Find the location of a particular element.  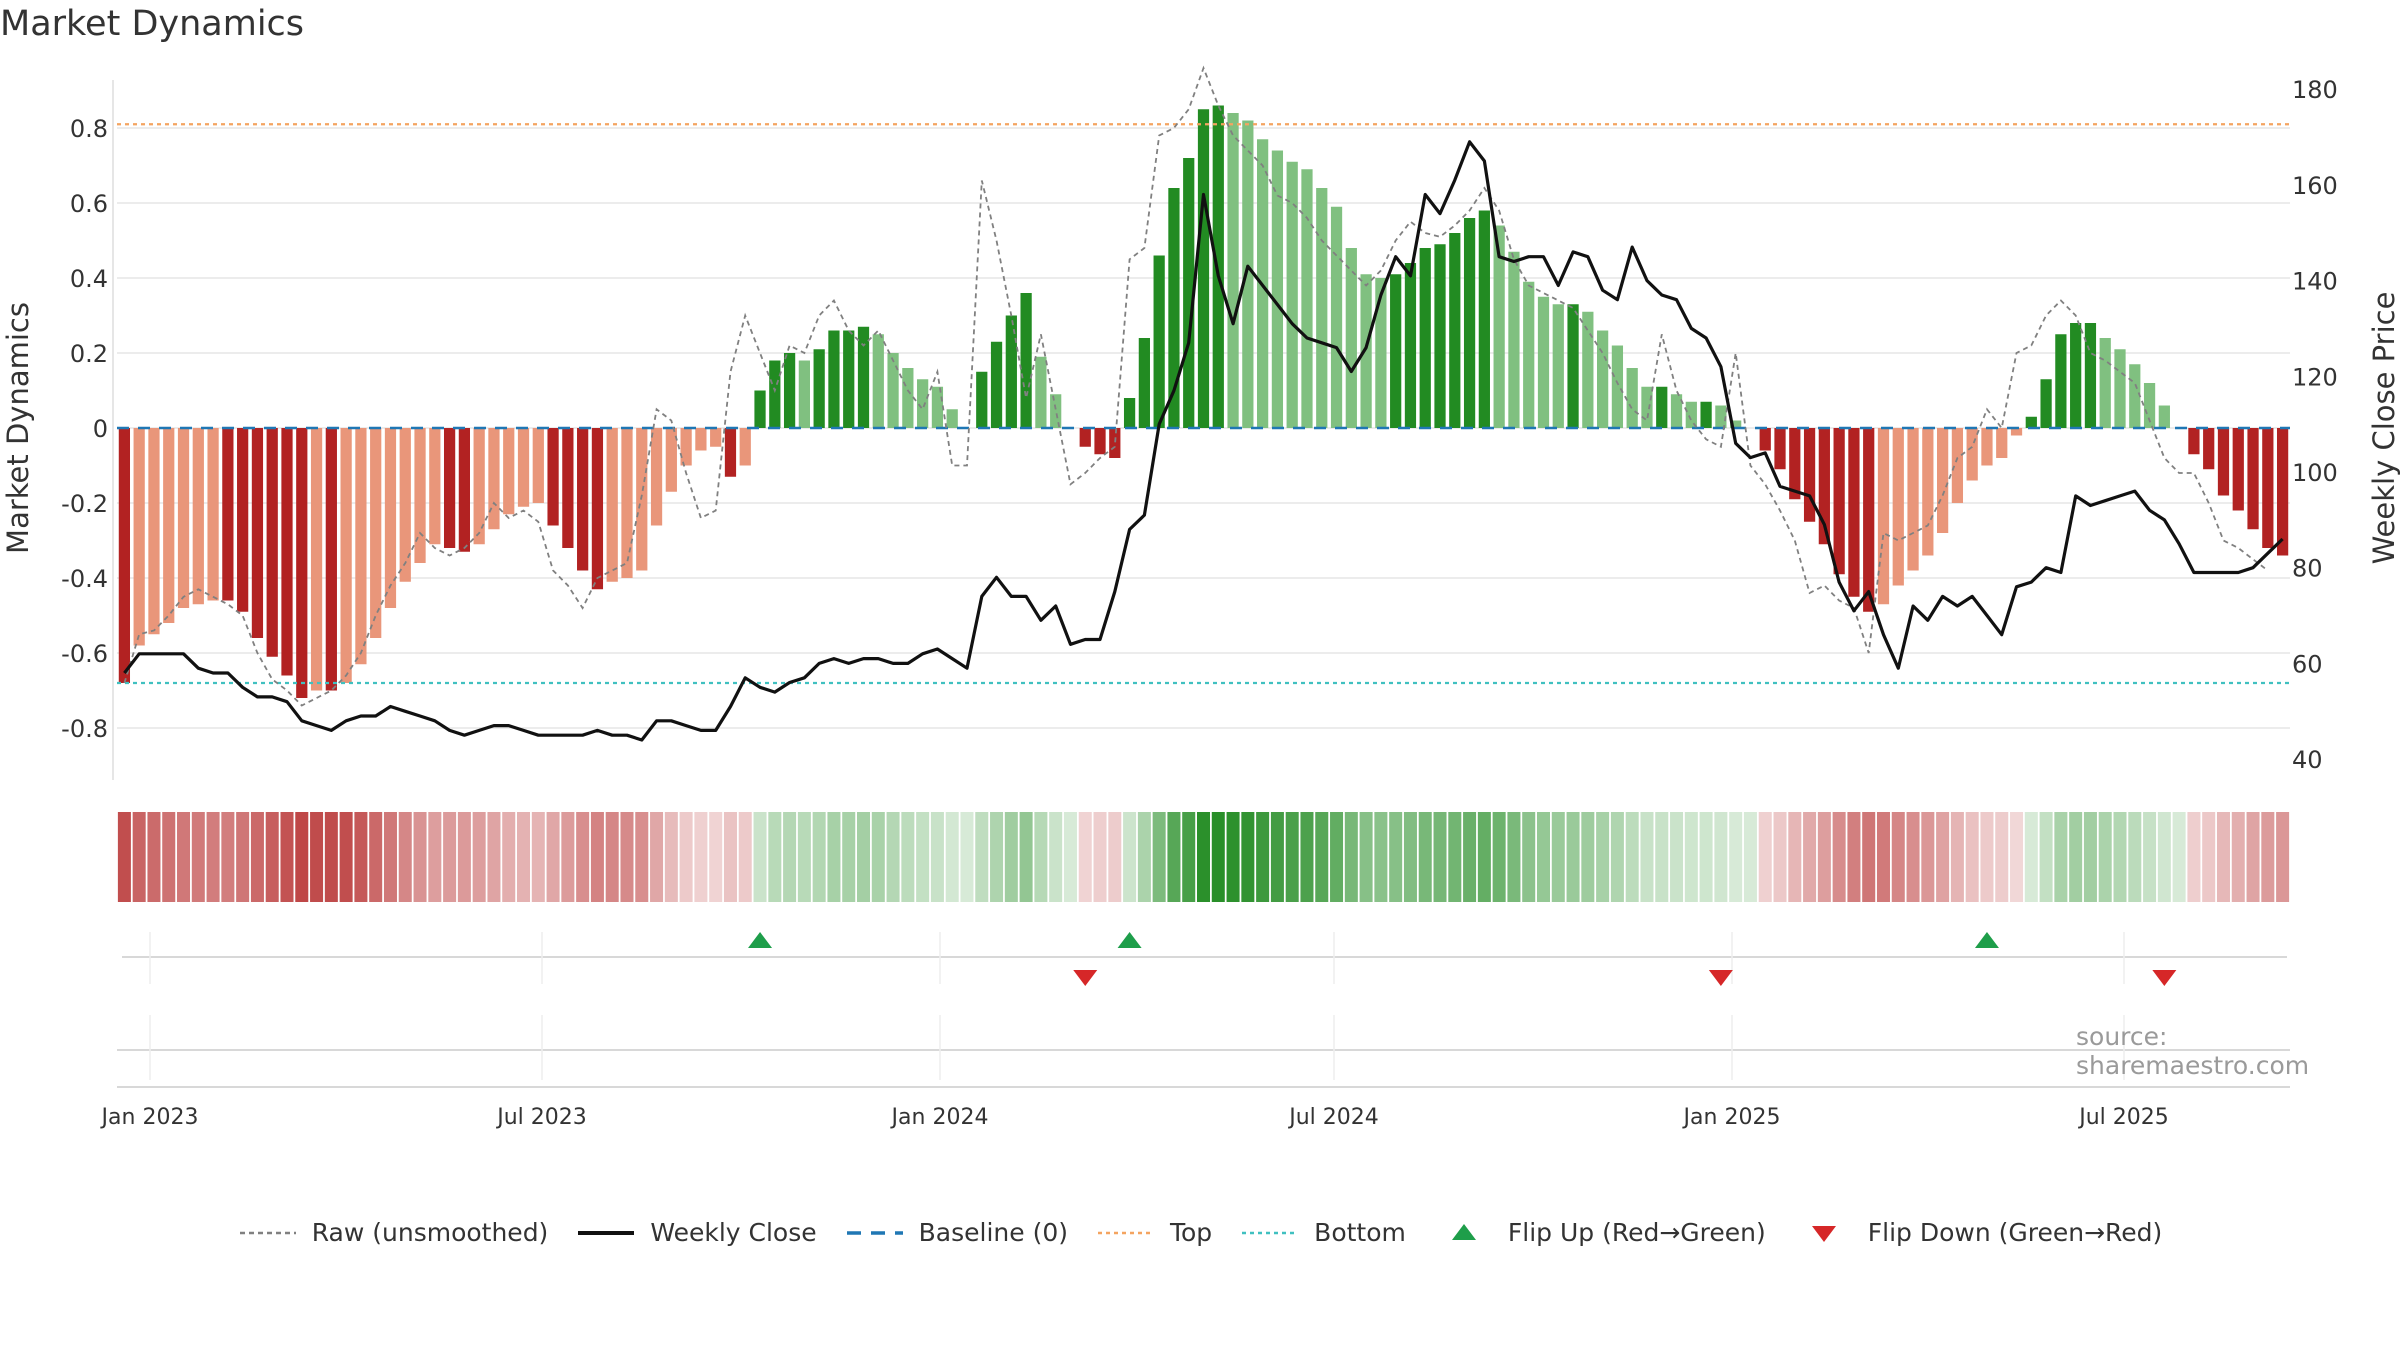

legend-label-baseline: Baseline (0) is located at coordinates (993, 1232).